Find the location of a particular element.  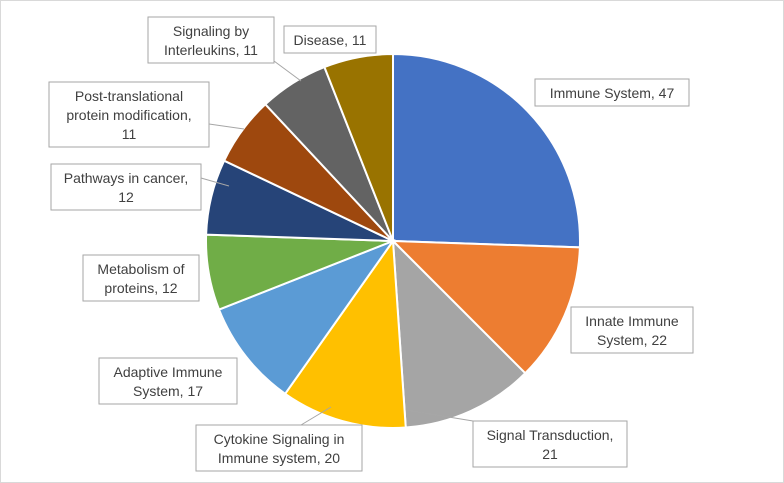

data-label-text: 11 is located at coordinates (129, 134).